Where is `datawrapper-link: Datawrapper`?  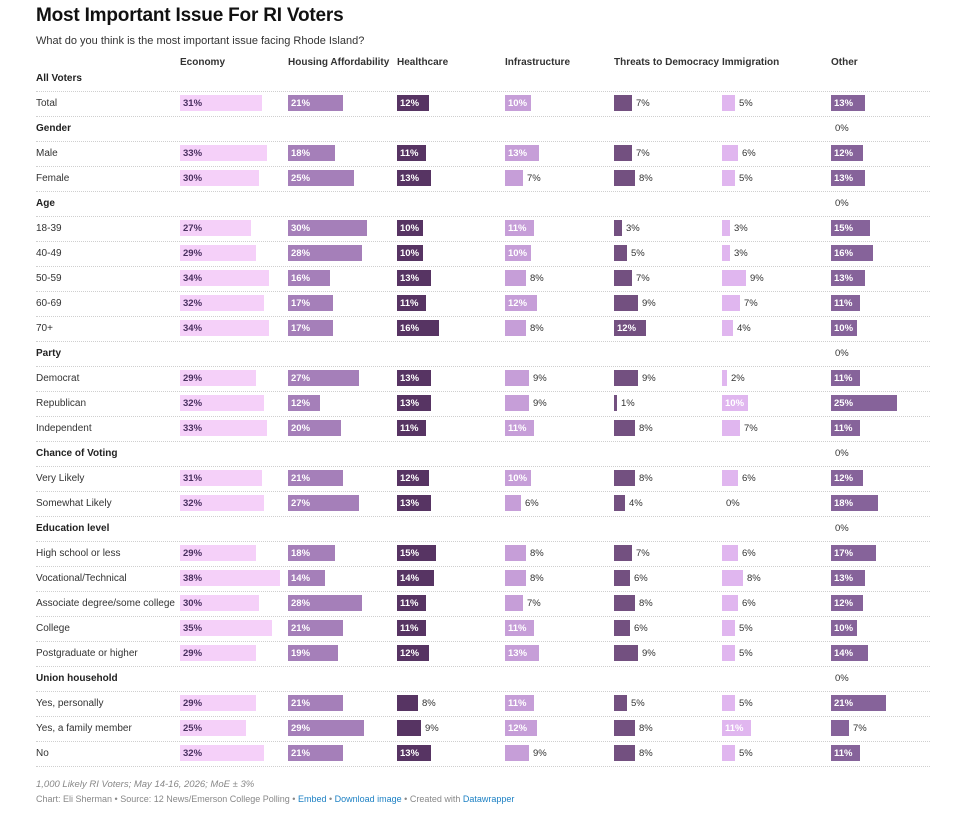 datawrapper-link: Datawrapper is located at coordinates (488, 799).